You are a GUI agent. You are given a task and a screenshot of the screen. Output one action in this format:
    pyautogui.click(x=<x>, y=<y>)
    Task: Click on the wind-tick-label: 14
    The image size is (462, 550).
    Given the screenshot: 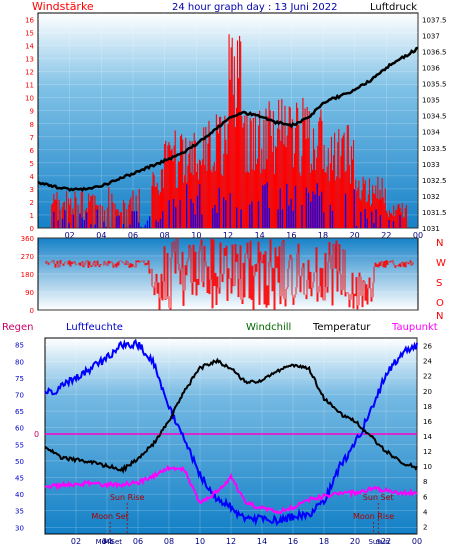 What is the action you would take?
    pyautogui.click(x=29, y=47)
    